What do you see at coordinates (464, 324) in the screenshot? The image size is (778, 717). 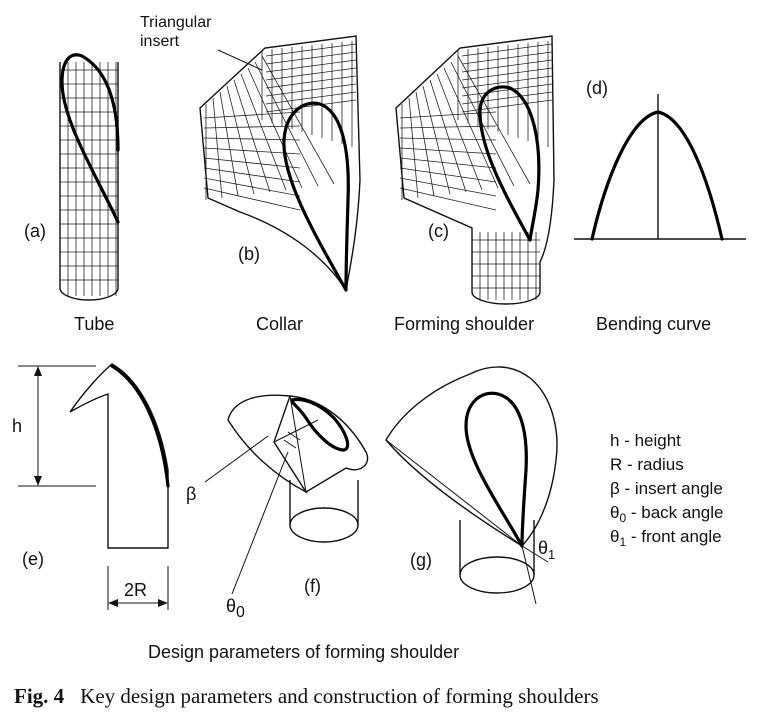 I see `panel-c-caption: Forming shoulder` at bounding box center [464, 324].